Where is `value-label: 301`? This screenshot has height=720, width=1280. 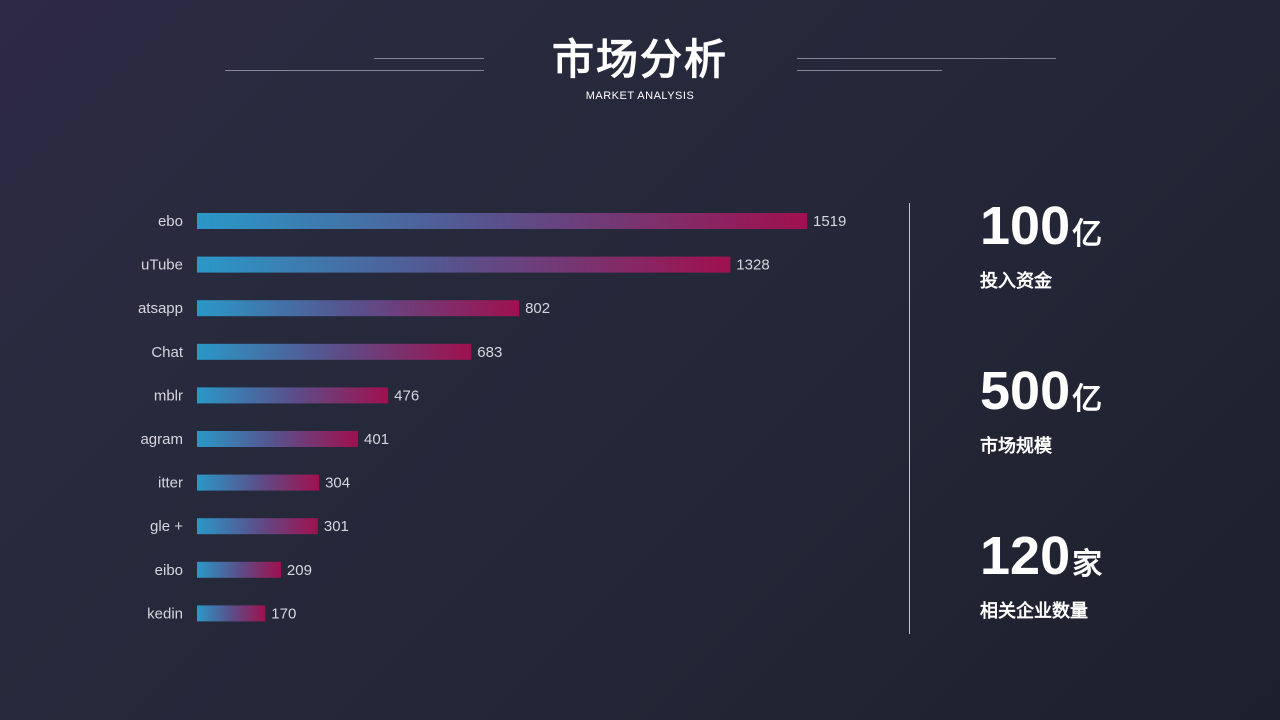 value-label: 301 is located at coordinates (336, 526).